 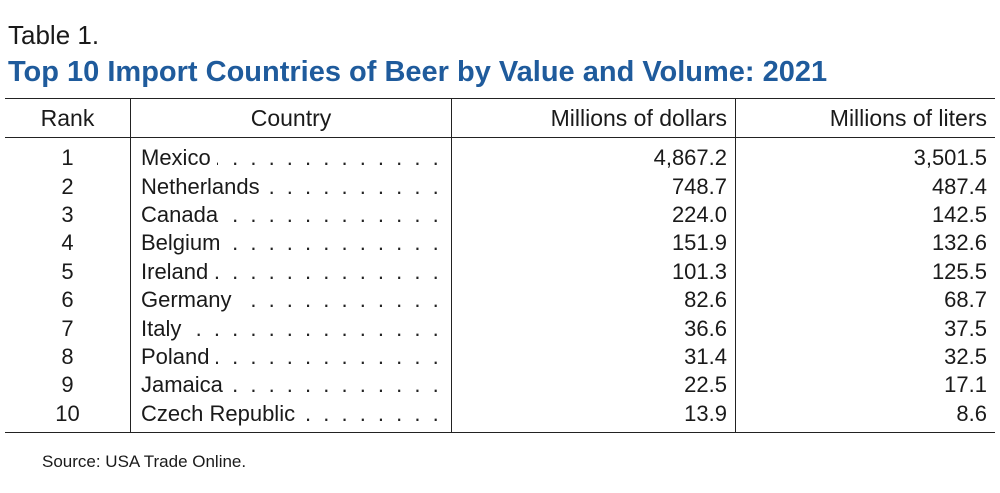 I want to click on cell-dollars: 748.7, so click(x=593, y=186).